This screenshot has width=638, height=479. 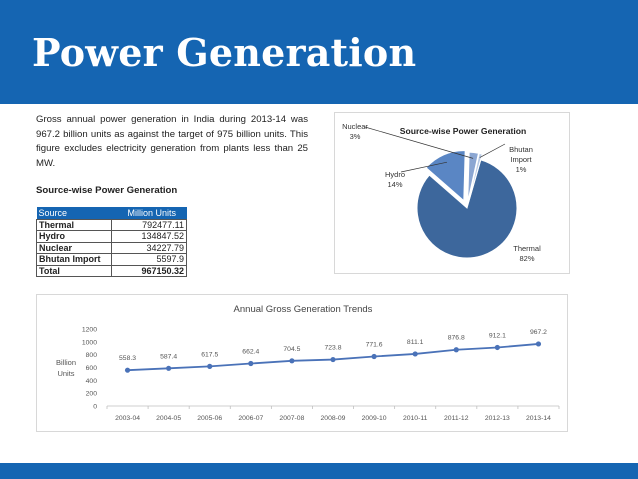 I want to click on x-tick-label: 2012-13, so click(x=497, y=418).